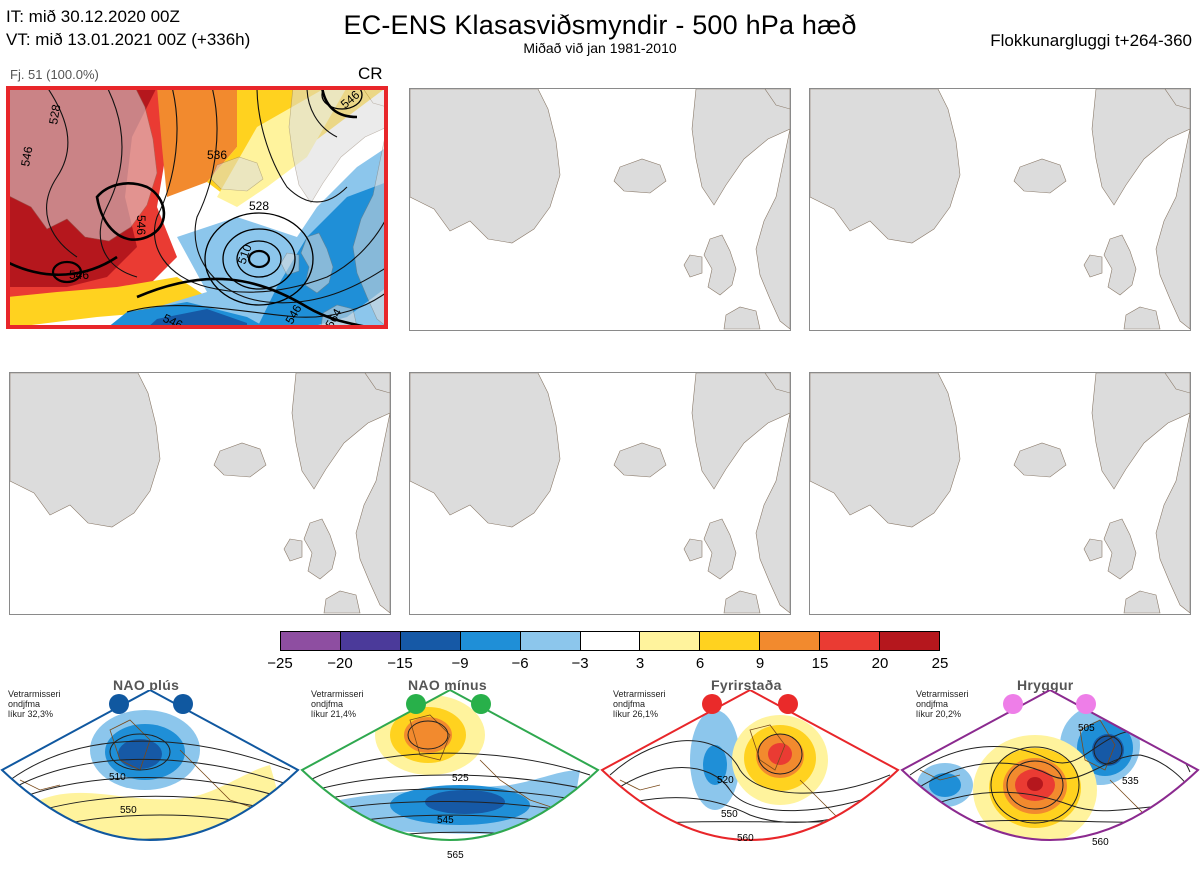 This screenshot has width=1200, height=871. Describe the element at coordinates (640, 663) in the screenshot. I see `colorbar-tick: 3` at that location.